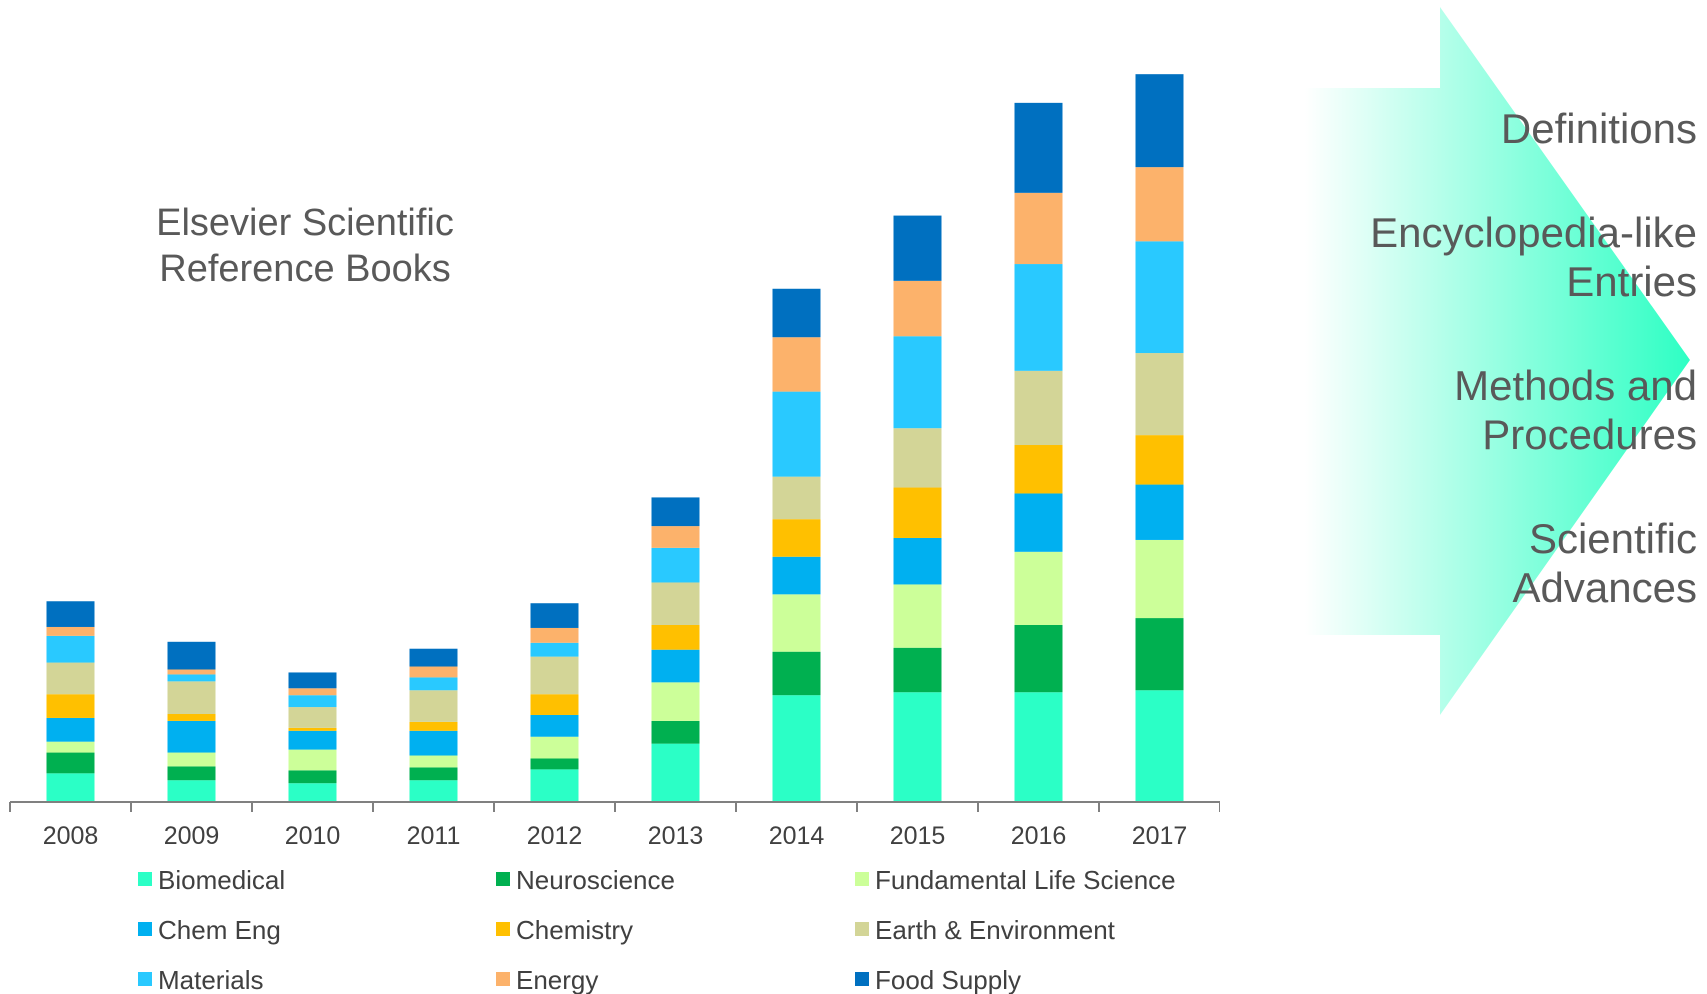 The image size is (1707, 994). What do you see at coordinates (1487, 563) in the screenshot?
I see `topic-scientific-advances: Scientific Advances` at bounding box center [1487, 563].